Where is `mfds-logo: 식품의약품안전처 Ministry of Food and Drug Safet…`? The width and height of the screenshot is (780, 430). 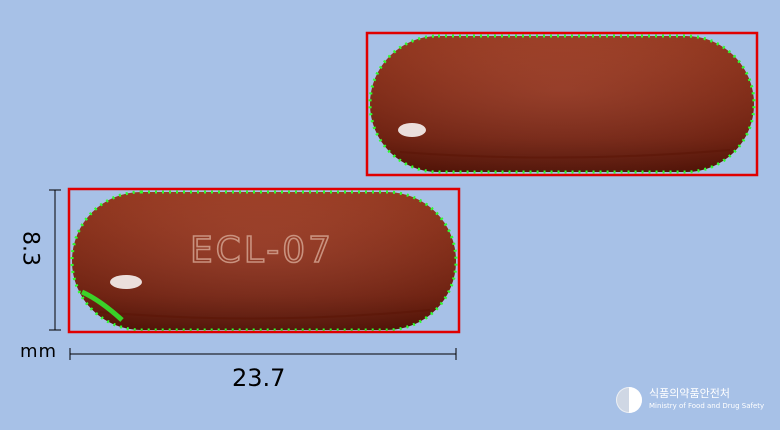 mfds-logo: 식품의약품안전처 Ministry of Food and Drug Safet… is located at coordinates (691, 401).